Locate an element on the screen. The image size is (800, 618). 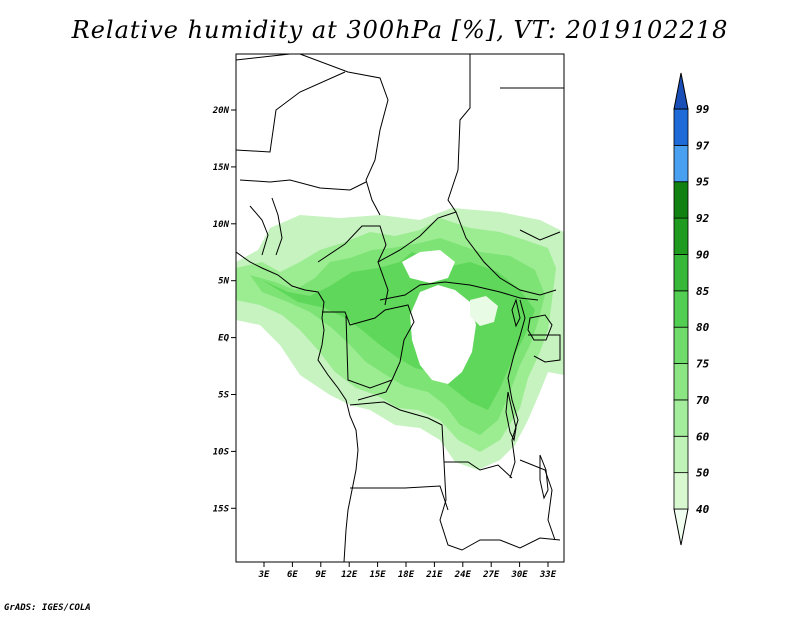
colorbar-label: 50 is located at coordinates (703, 473).